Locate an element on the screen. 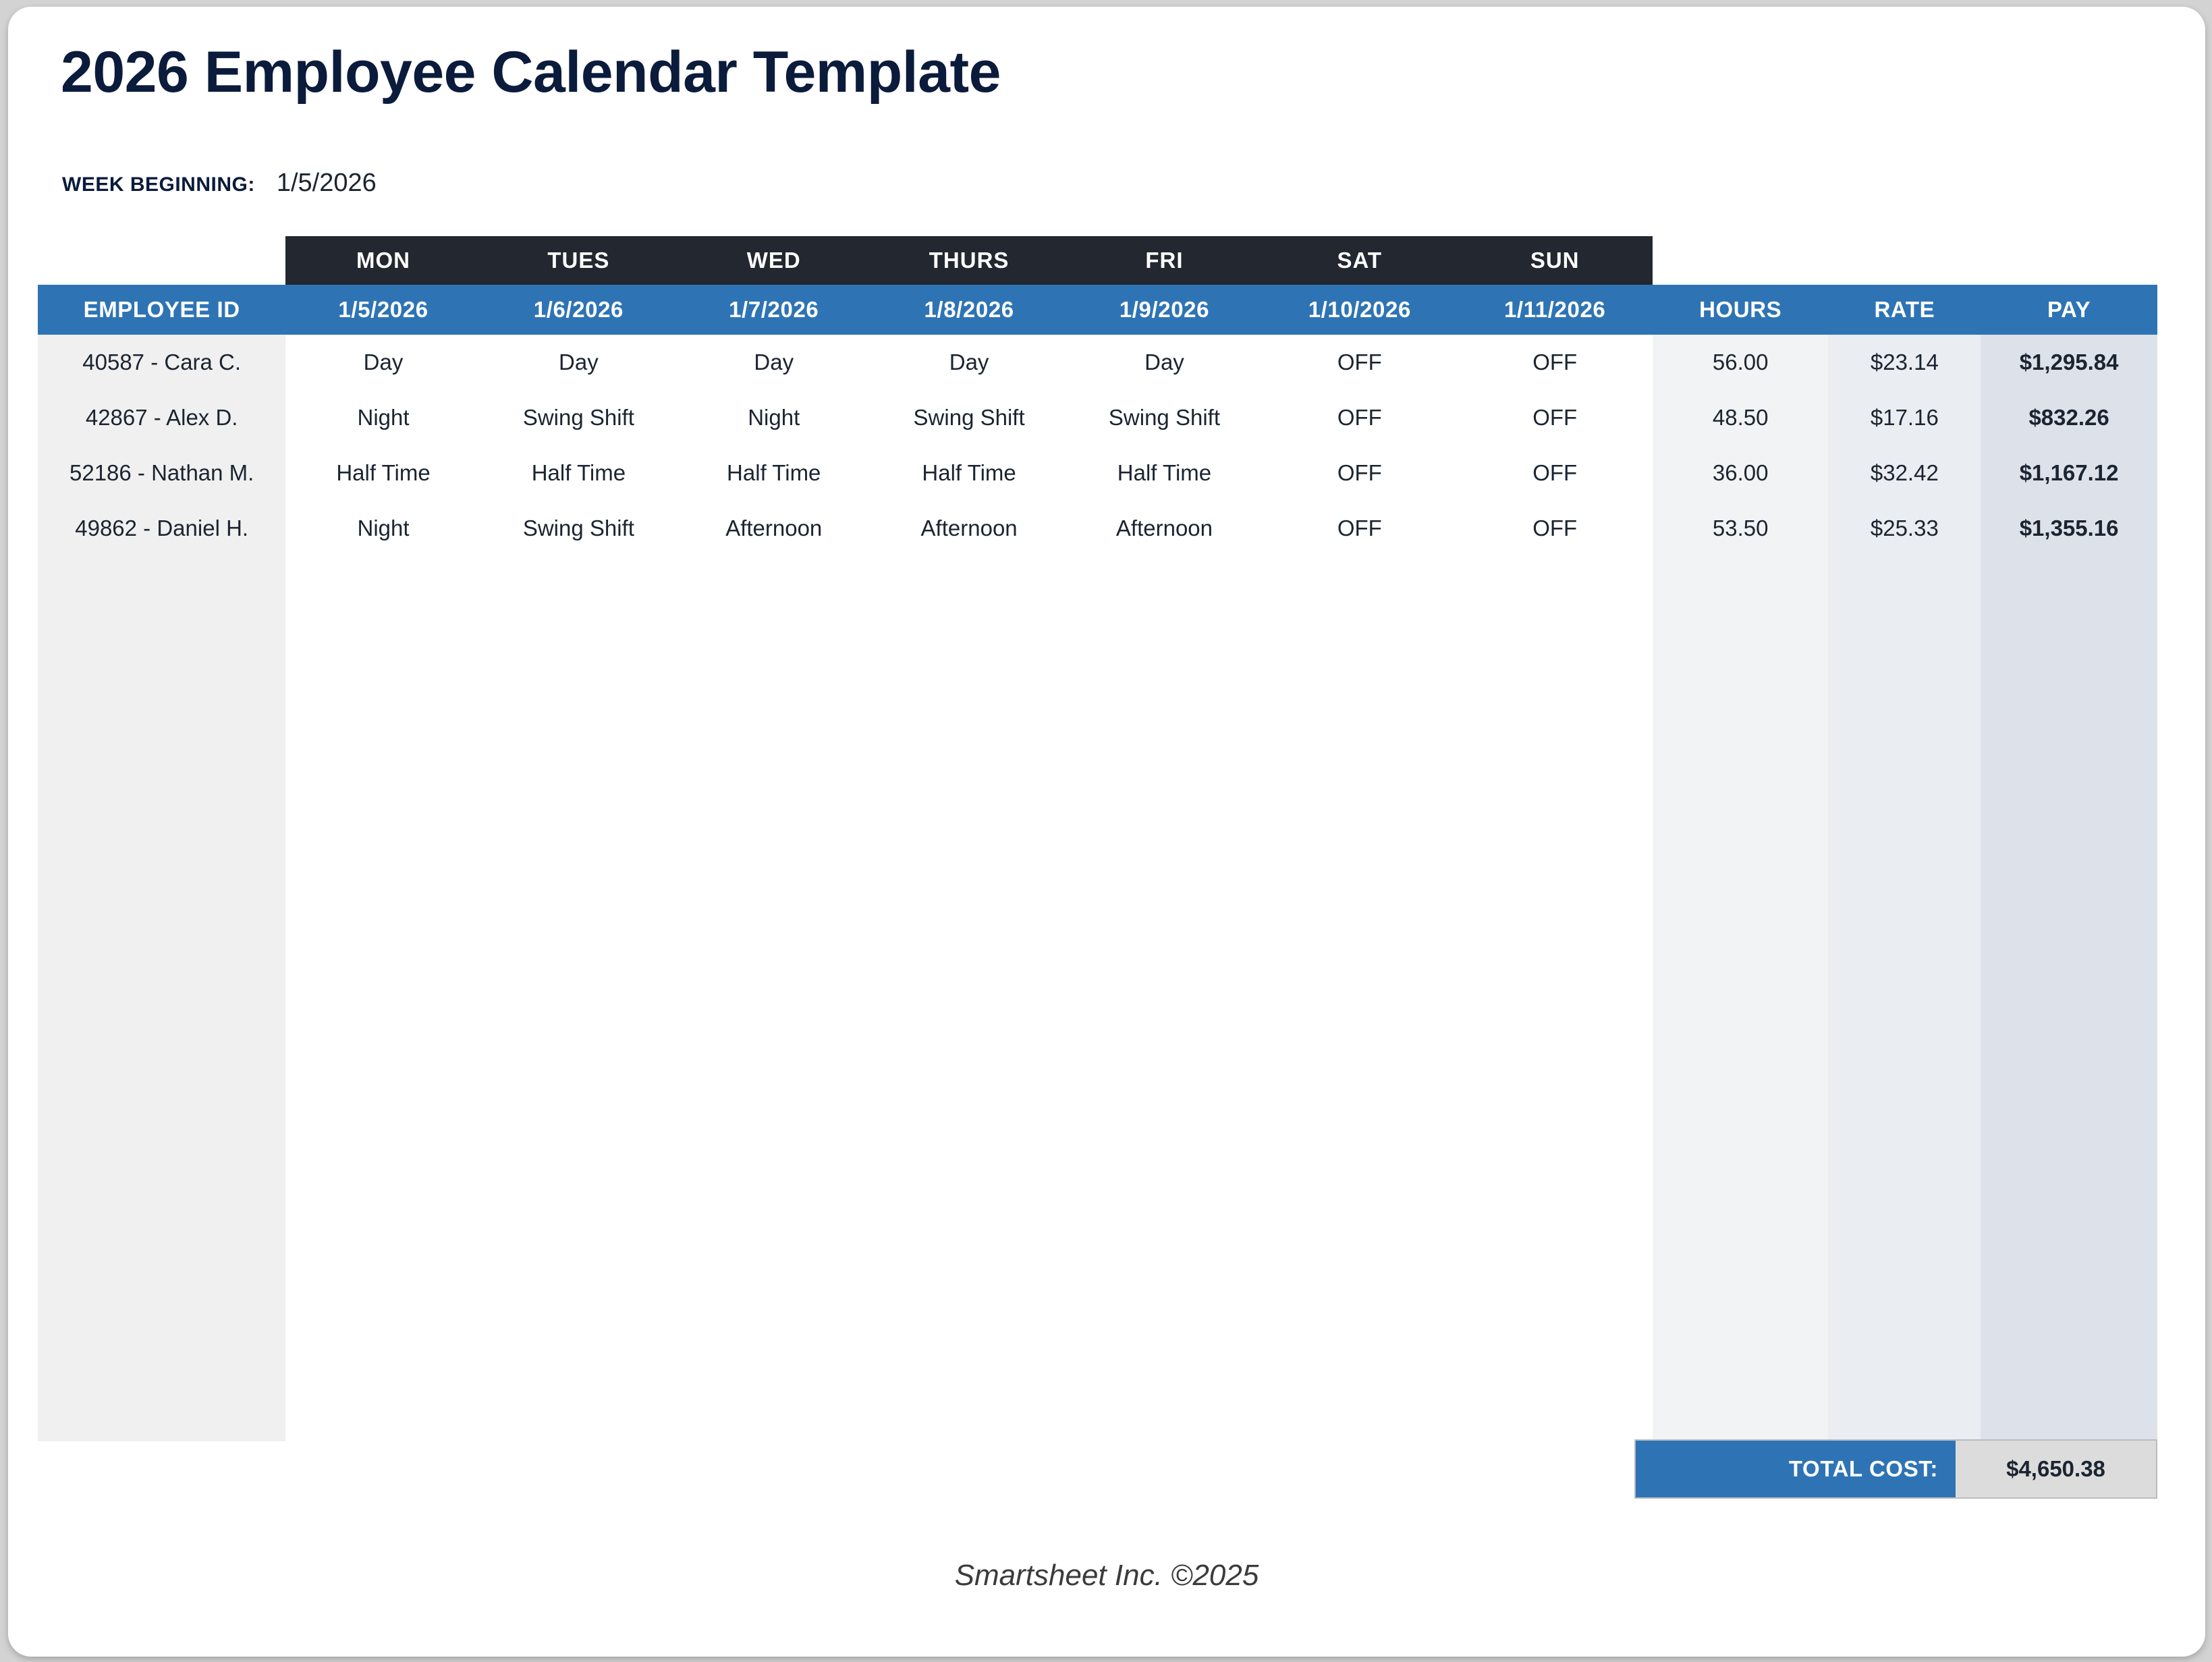  hours-cell: 36.00 is located at coordinates (1740, 473).